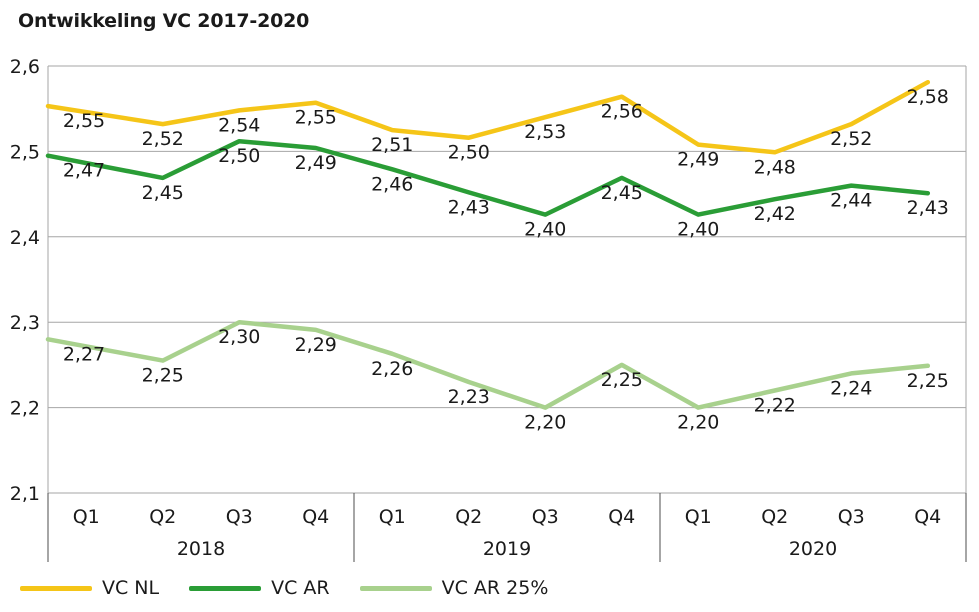 The width and height of the screenshot is (979, 612). Describe the element at coordinates (495, 588) in the screenshot. I see `legend-label: VC AR 25%` at that location.